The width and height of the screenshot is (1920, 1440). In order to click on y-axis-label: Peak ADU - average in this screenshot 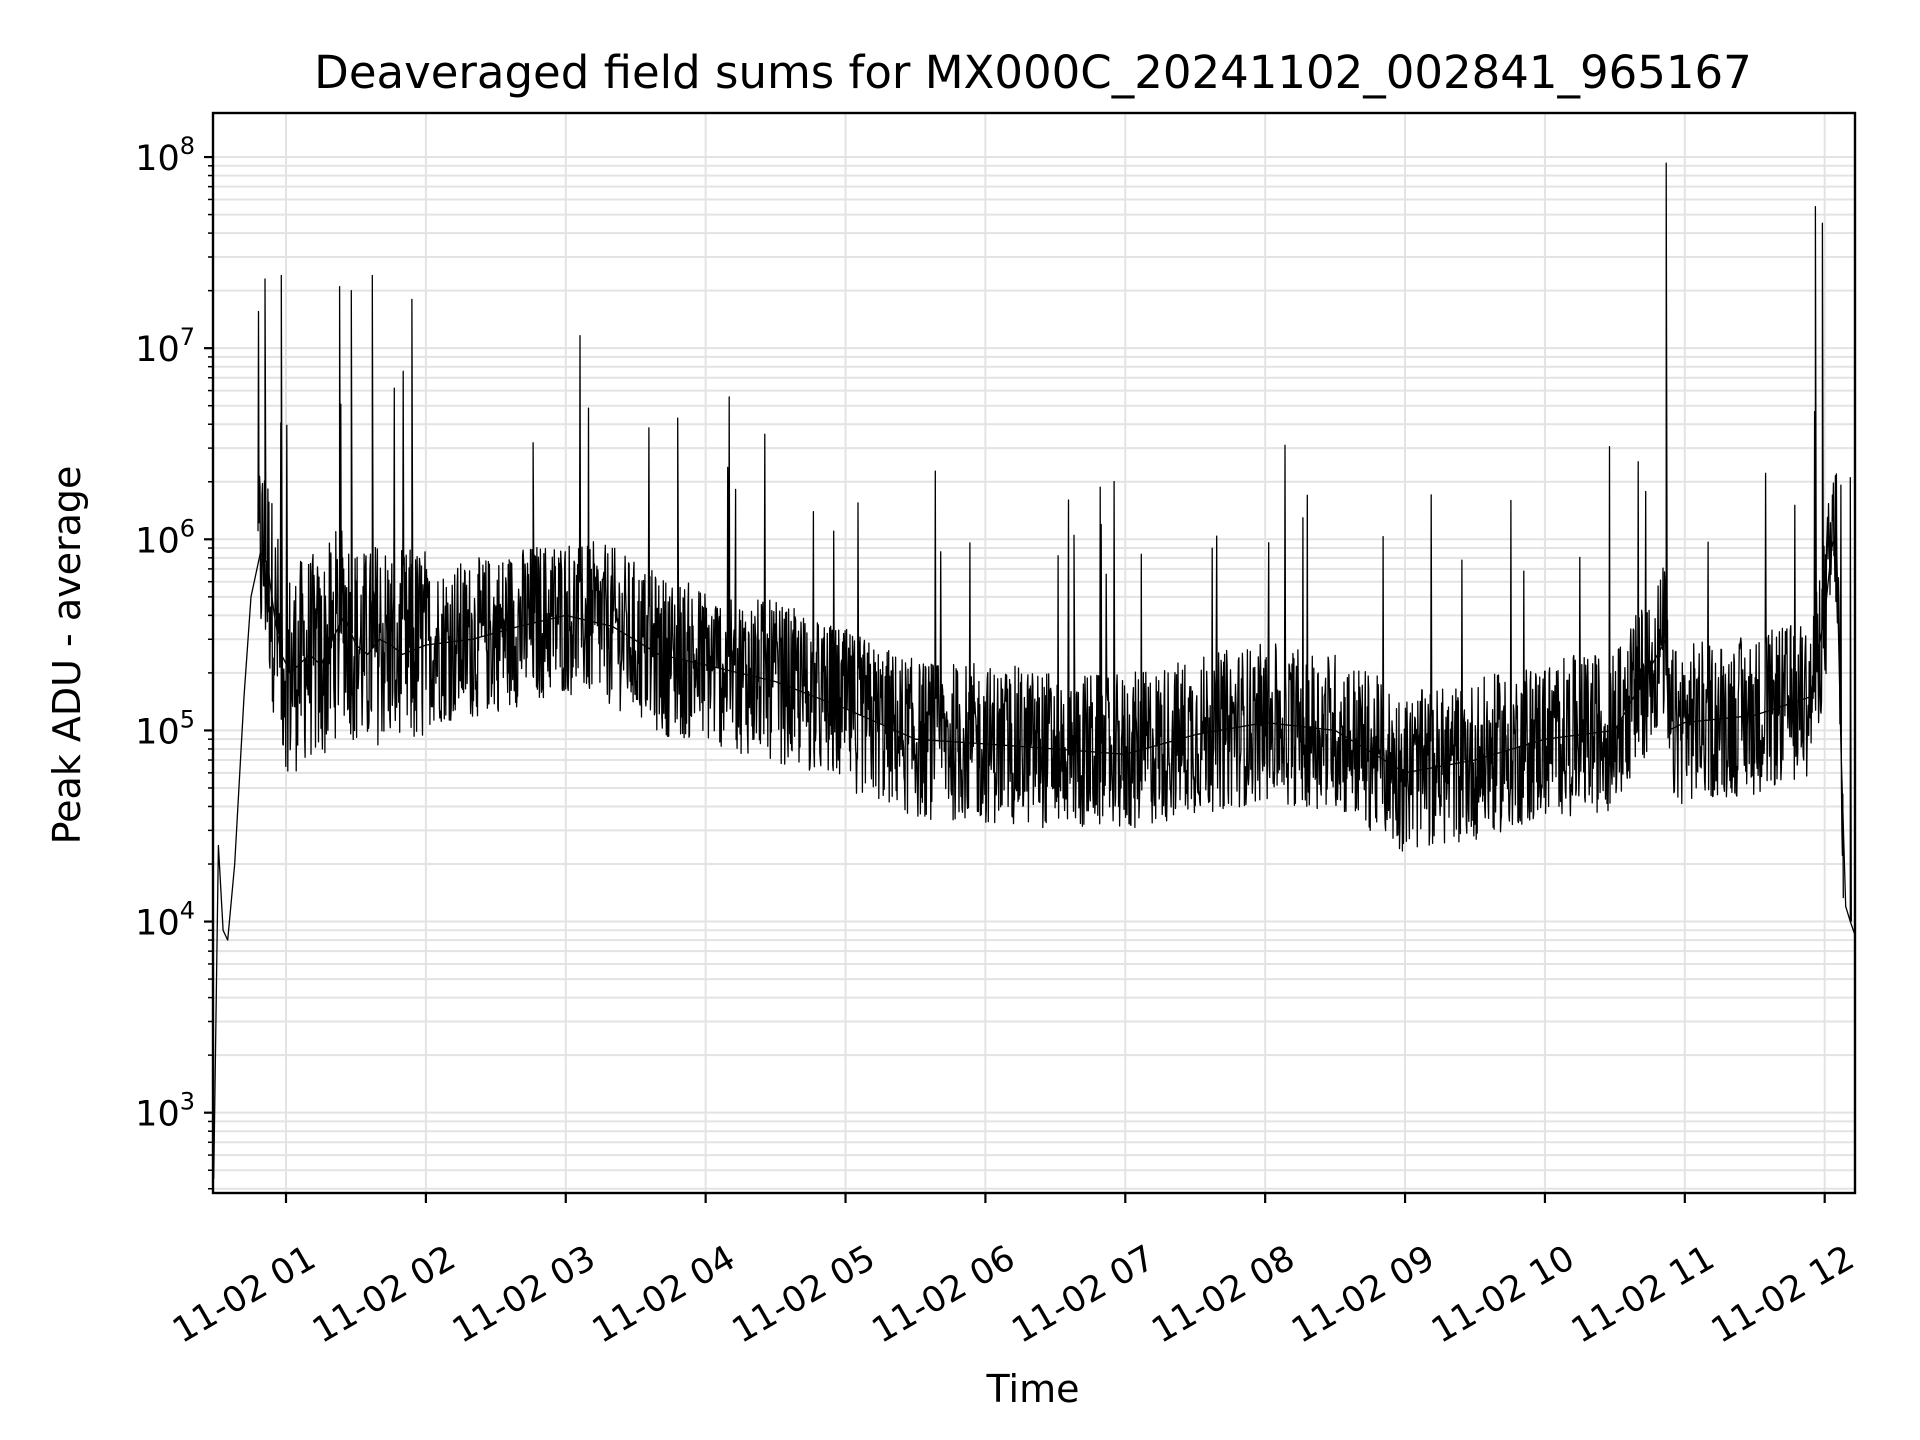, I will do `click(67, 655)`.